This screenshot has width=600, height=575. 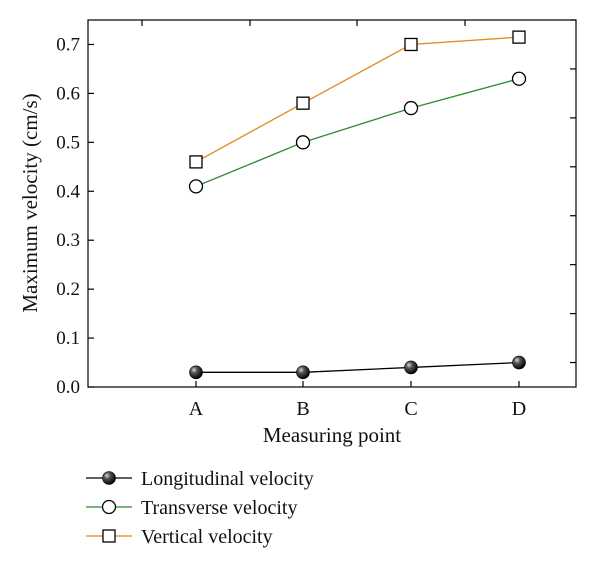 I want to click on legend-label: Transverse velocity, so click(x=219, y=508).